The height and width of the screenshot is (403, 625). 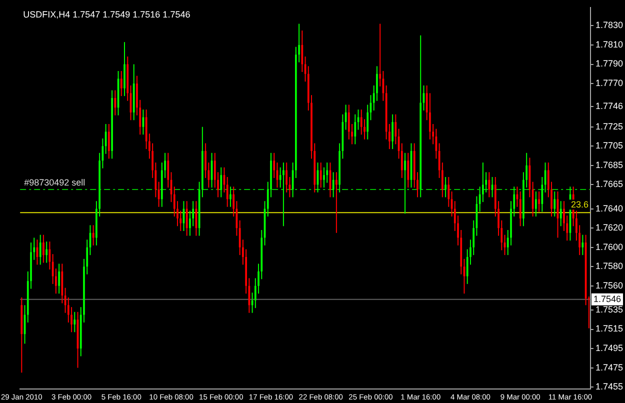 What do you see at coordinates (106, 14) in the screenshot?
I see `chart-title: USDFIX,H4 1.7547 1.7549 1.7516 1.7546` at bounding box center [106, 14].